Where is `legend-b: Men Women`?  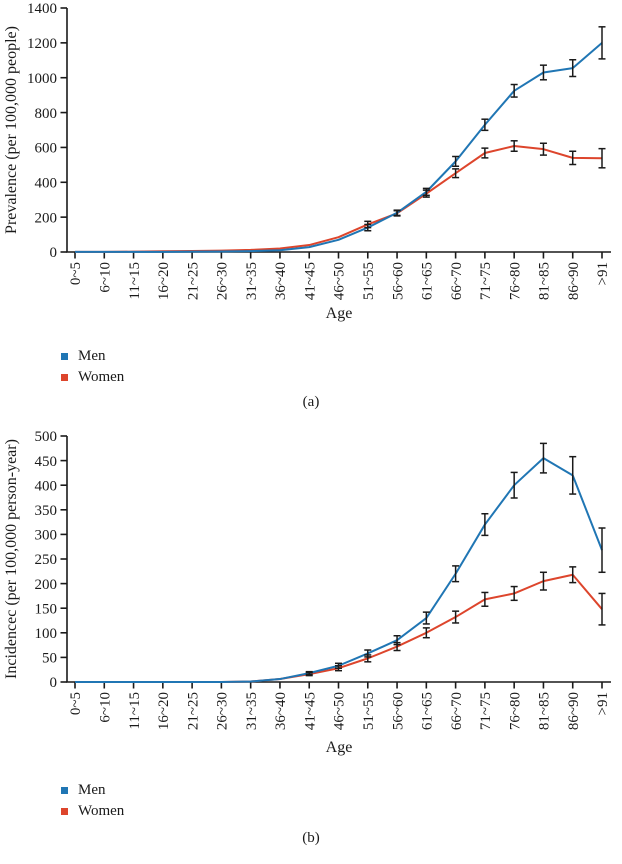
legend-b: Men Women is located at coordinates (92, 801).